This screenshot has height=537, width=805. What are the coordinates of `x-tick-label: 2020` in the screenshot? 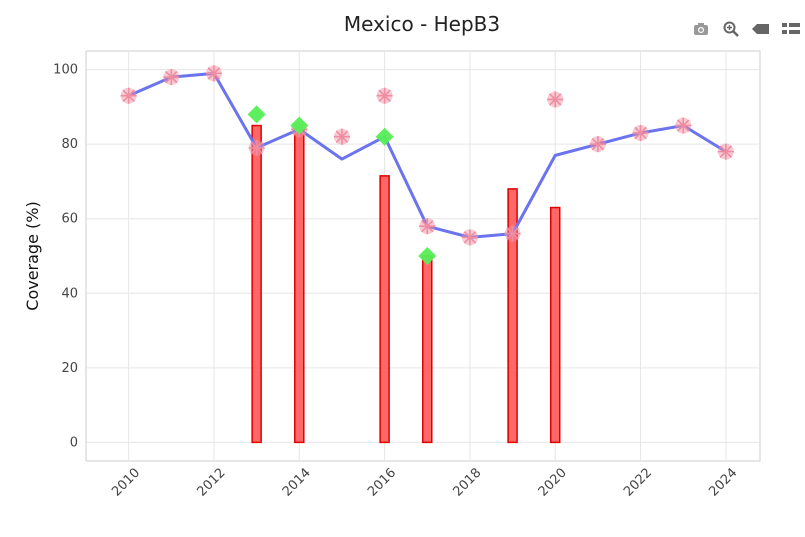 It's located at (553, 483).